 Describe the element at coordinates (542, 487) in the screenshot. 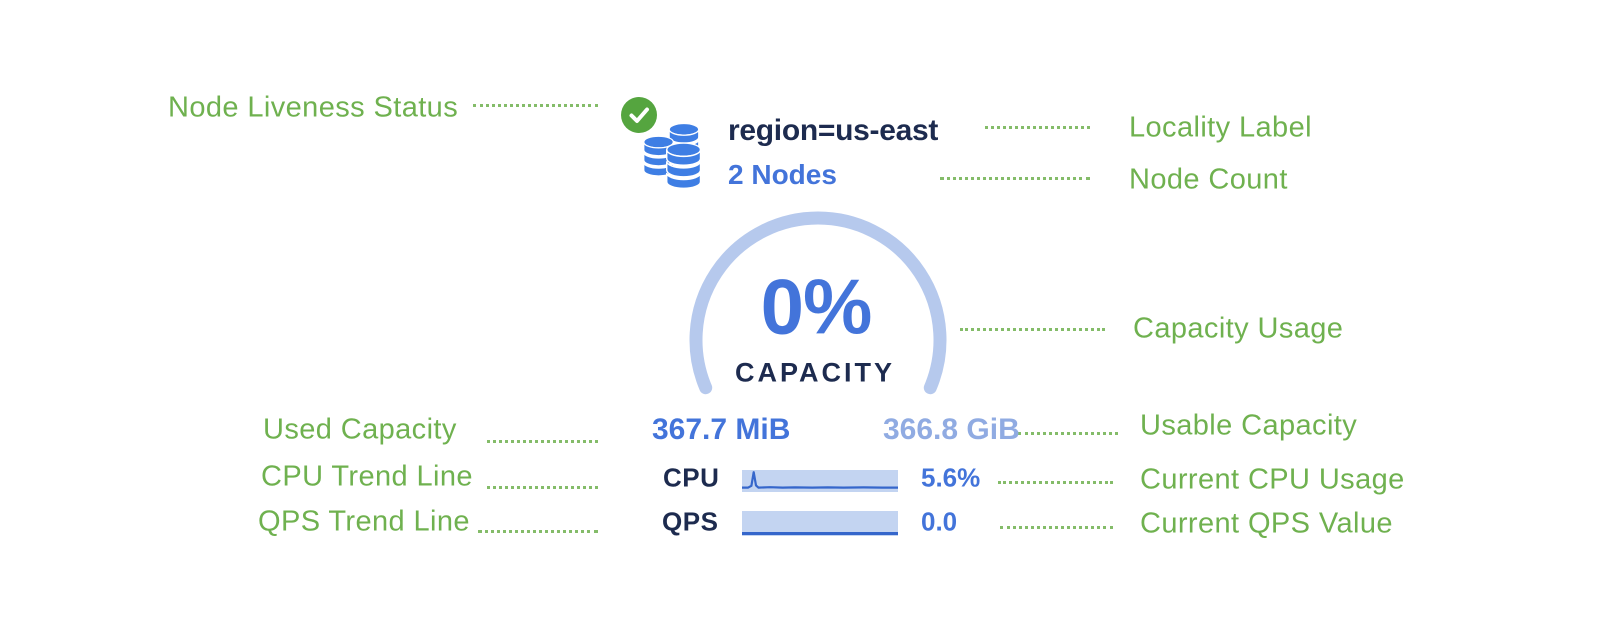

I see `leader-line-cpu-trend` at that location.